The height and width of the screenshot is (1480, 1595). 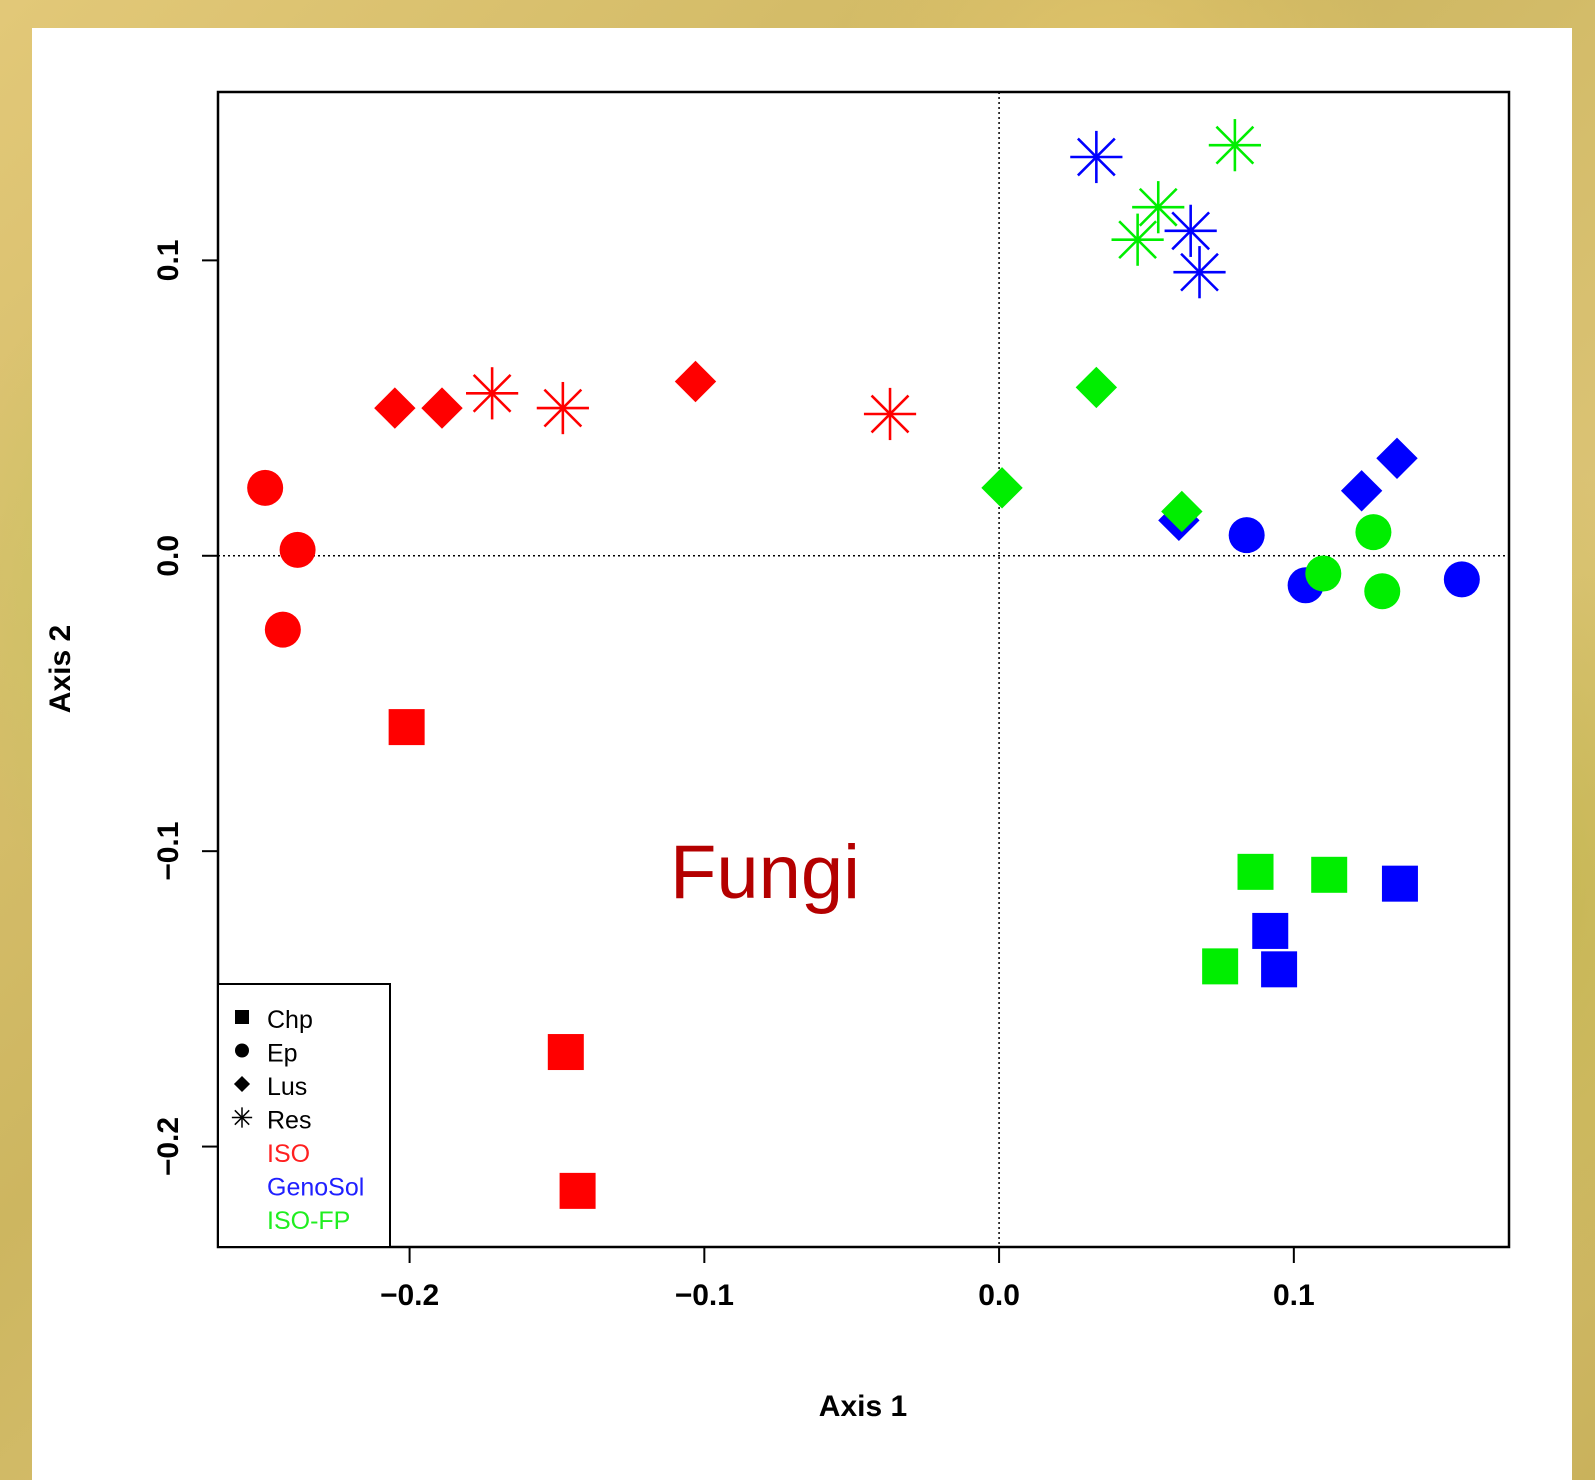 What do you see at coordinates (185, 708) in the screenshot?
I see `y-axis: −0.2 −0.1 0.0 0.1` at bounding box center [185, 708].